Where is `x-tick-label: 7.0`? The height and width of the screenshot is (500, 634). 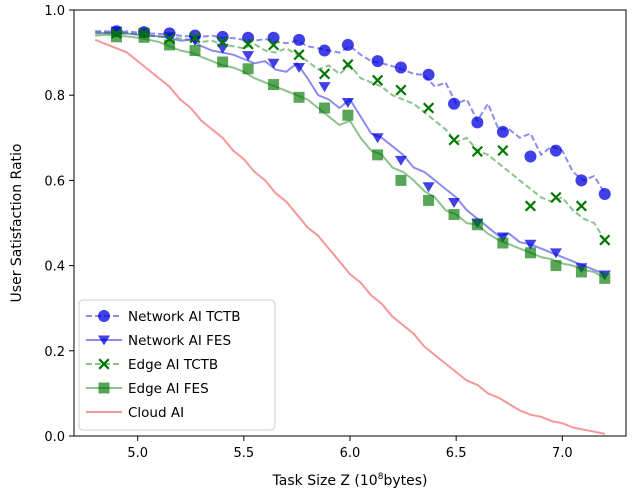 x-tick-label: 7.0 is located at coordinates (562, 453).